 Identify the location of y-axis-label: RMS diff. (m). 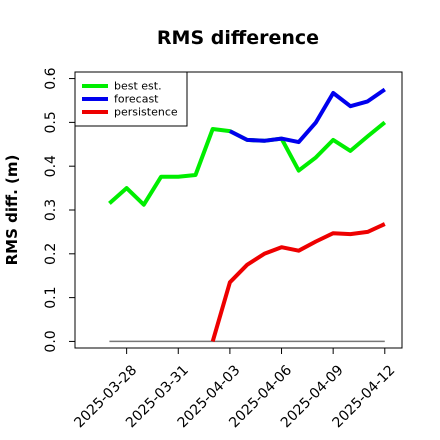
(12, 210).